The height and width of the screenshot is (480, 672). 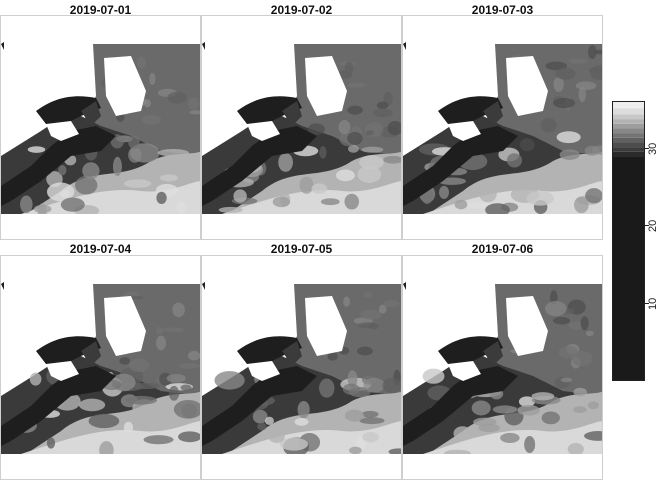 What do you see at coordinates (100, 10) in the screenshot?
I see `panel-title: 2019-07-01` at bounding box center [100, 10].